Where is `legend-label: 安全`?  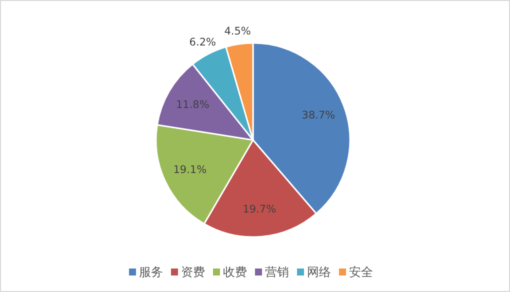
legend-label: 安全 is located at coordinates (361, 272).